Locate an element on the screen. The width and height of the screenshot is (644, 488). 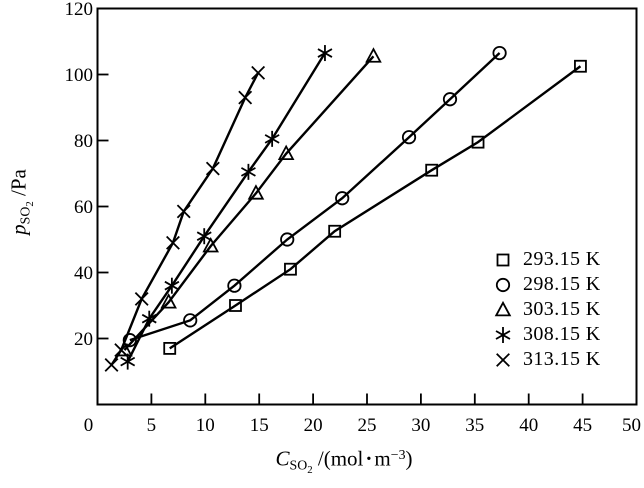
x-tick-label: 15 is located at coordinates (259, 425).